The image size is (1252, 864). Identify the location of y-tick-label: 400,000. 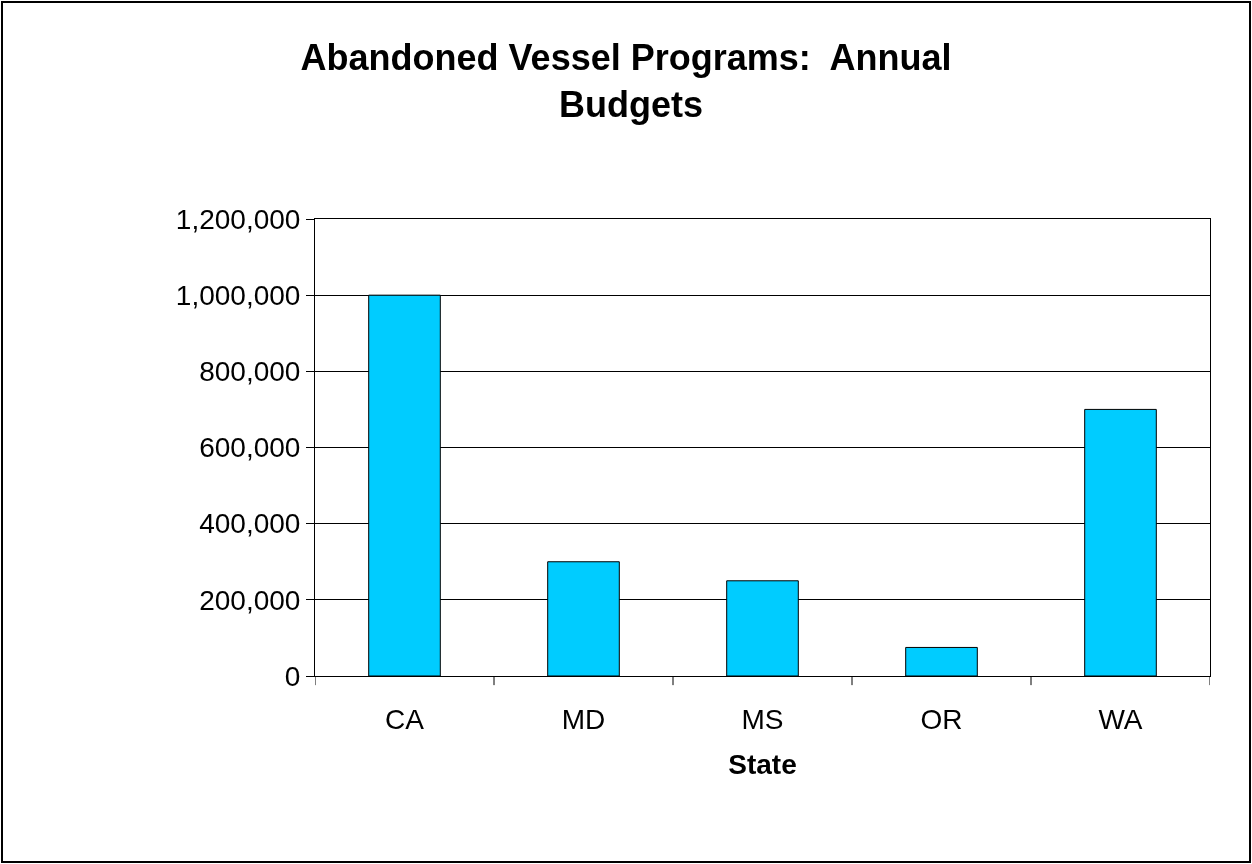
(250, 524).